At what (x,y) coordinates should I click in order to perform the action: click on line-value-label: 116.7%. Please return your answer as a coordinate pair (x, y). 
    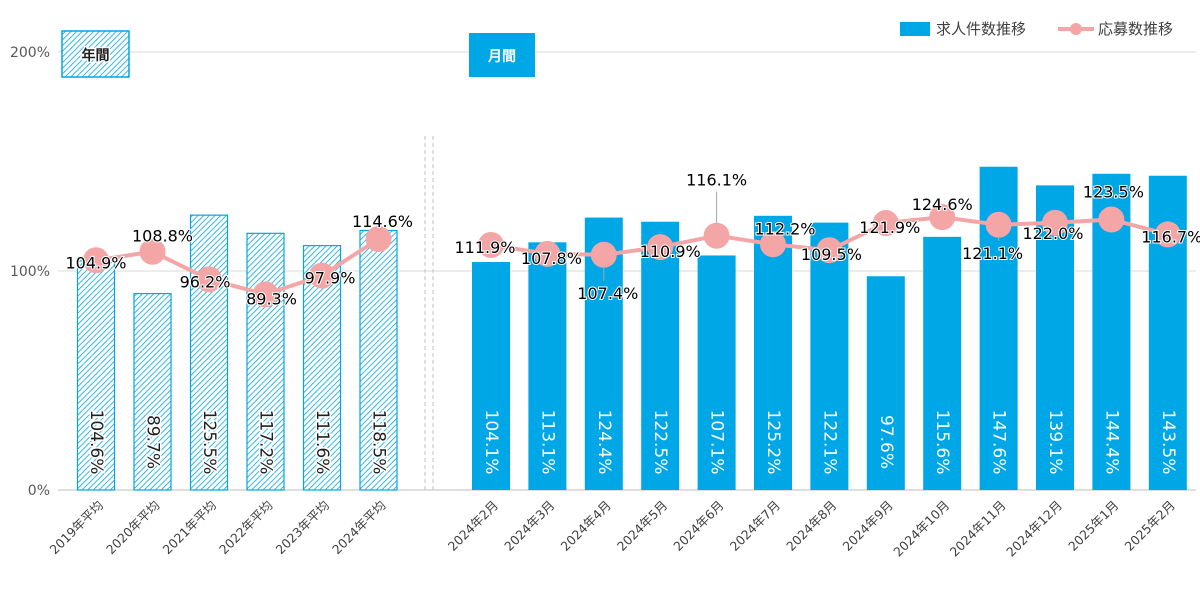
    Looking at the image, I should click on (1170, 236).